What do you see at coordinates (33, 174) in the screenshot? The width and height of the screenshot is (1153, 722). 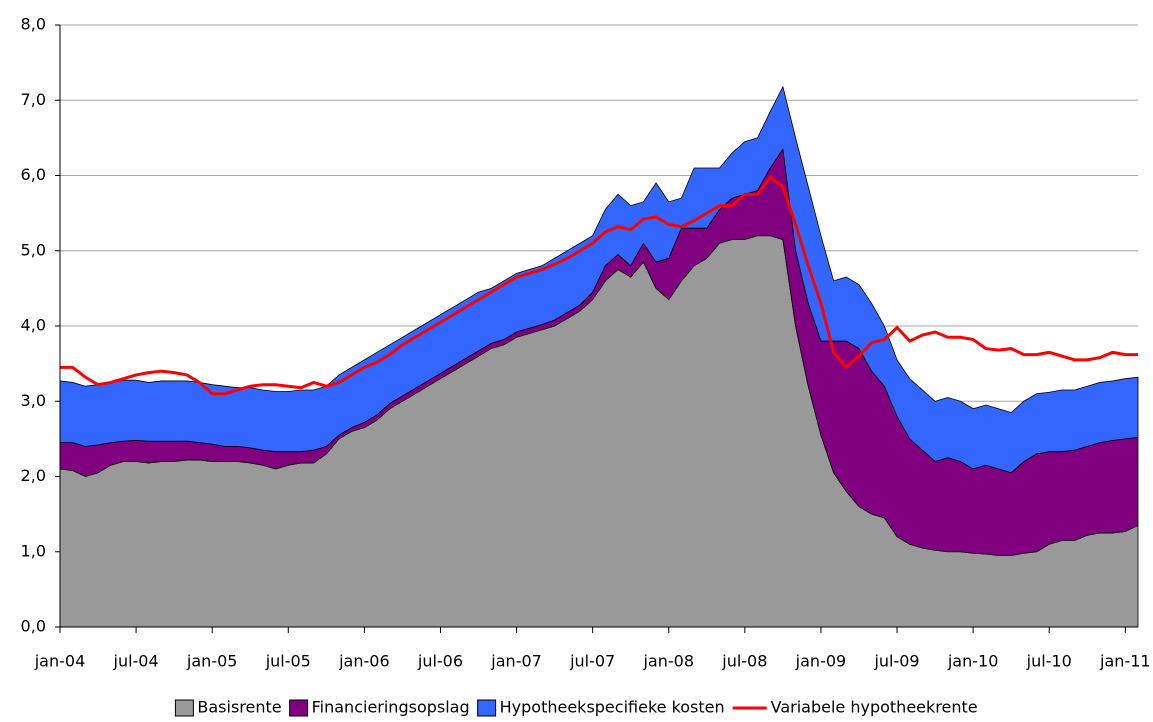 I see `y-tick-label: 6,0` at bounding box center [33, 174].